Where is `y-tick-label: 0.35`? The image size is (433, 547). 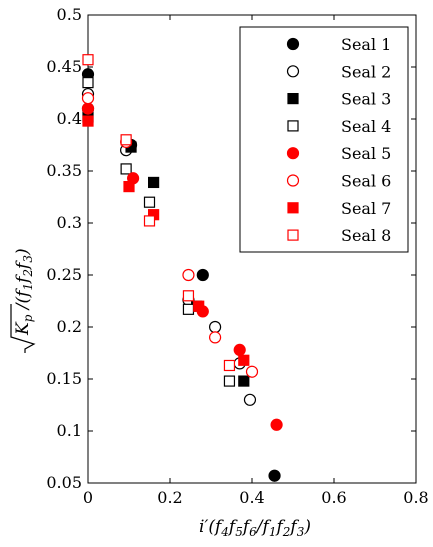 y-tick-label: 0.35 is located at coordinates (64, 170).